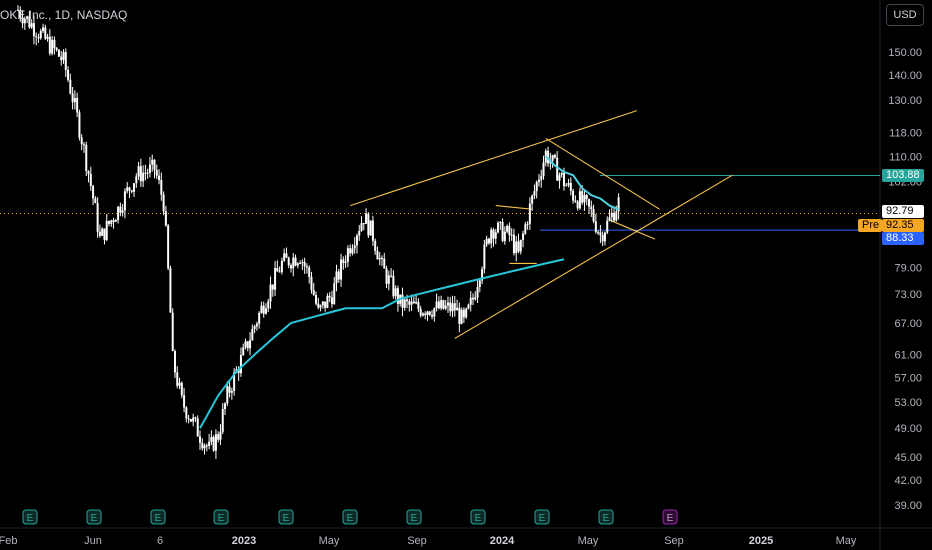 This screenshot has width=932, height=550. Describe the element at coordinates (414, 518) in the screenshot. I see `earnings-marker-label: E` at that location.